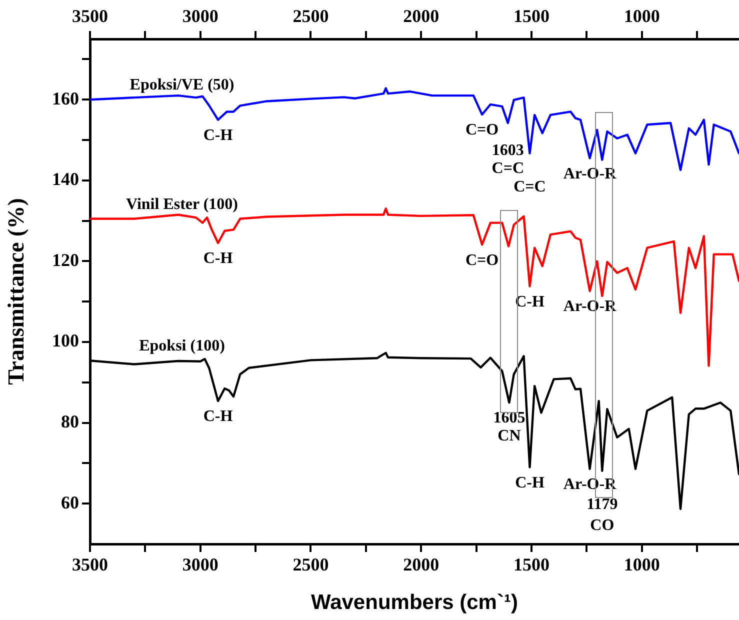 The width and height of the screenshot is (739, 620). Describe the element at coordinates (65, 98) in the screenshot. I see `y-tick-label: 160` at that location.